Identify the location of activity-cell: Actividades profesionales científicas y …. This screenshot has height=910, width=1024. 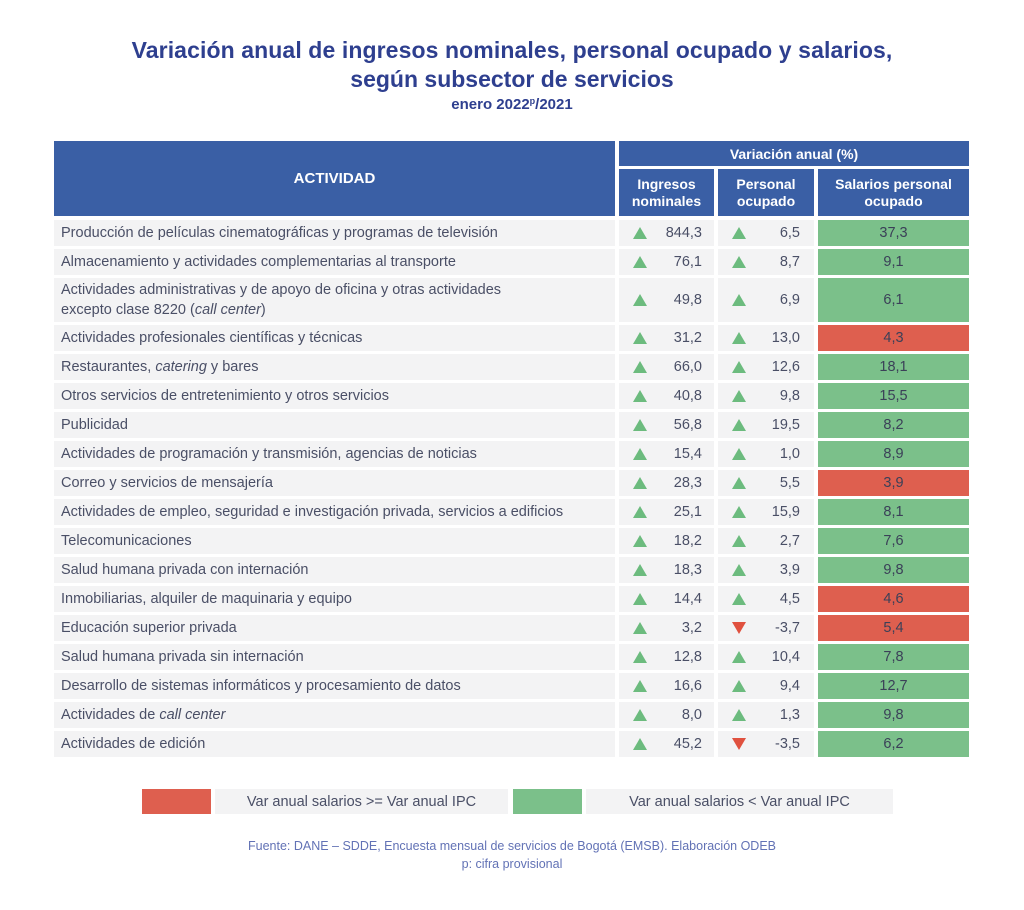
(334, 338).